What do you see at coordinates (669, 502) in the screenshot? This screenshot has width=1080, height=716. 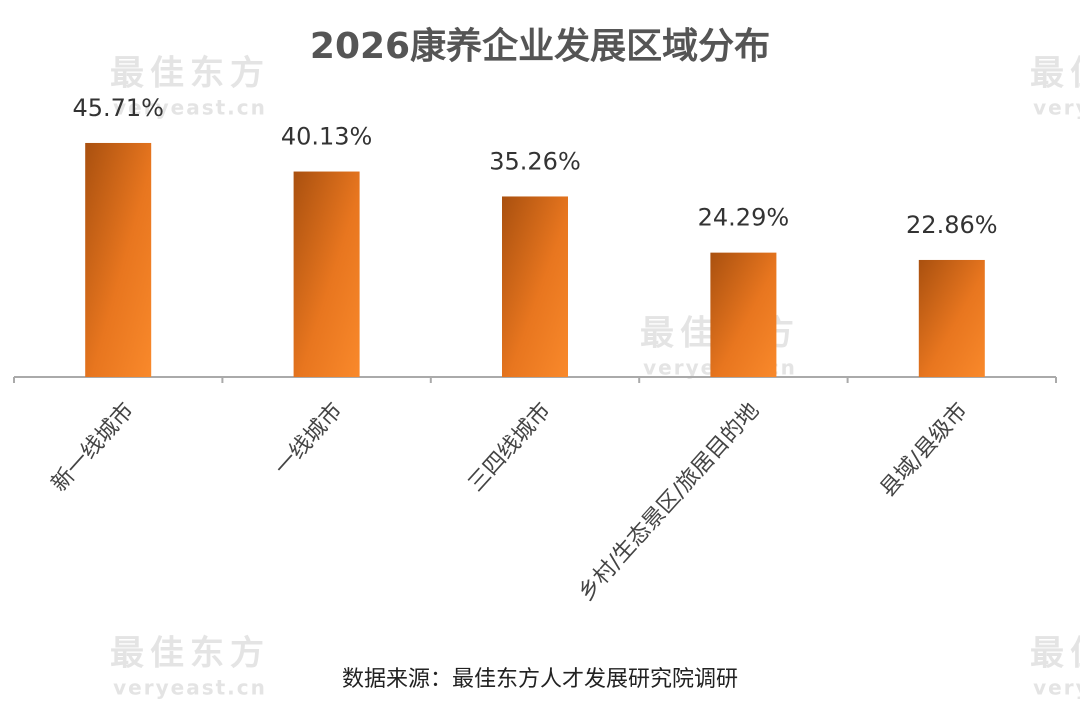 I see `x-tick-label: 乡村/生态景区/旅居目的地` at bounding box center [669, 502].